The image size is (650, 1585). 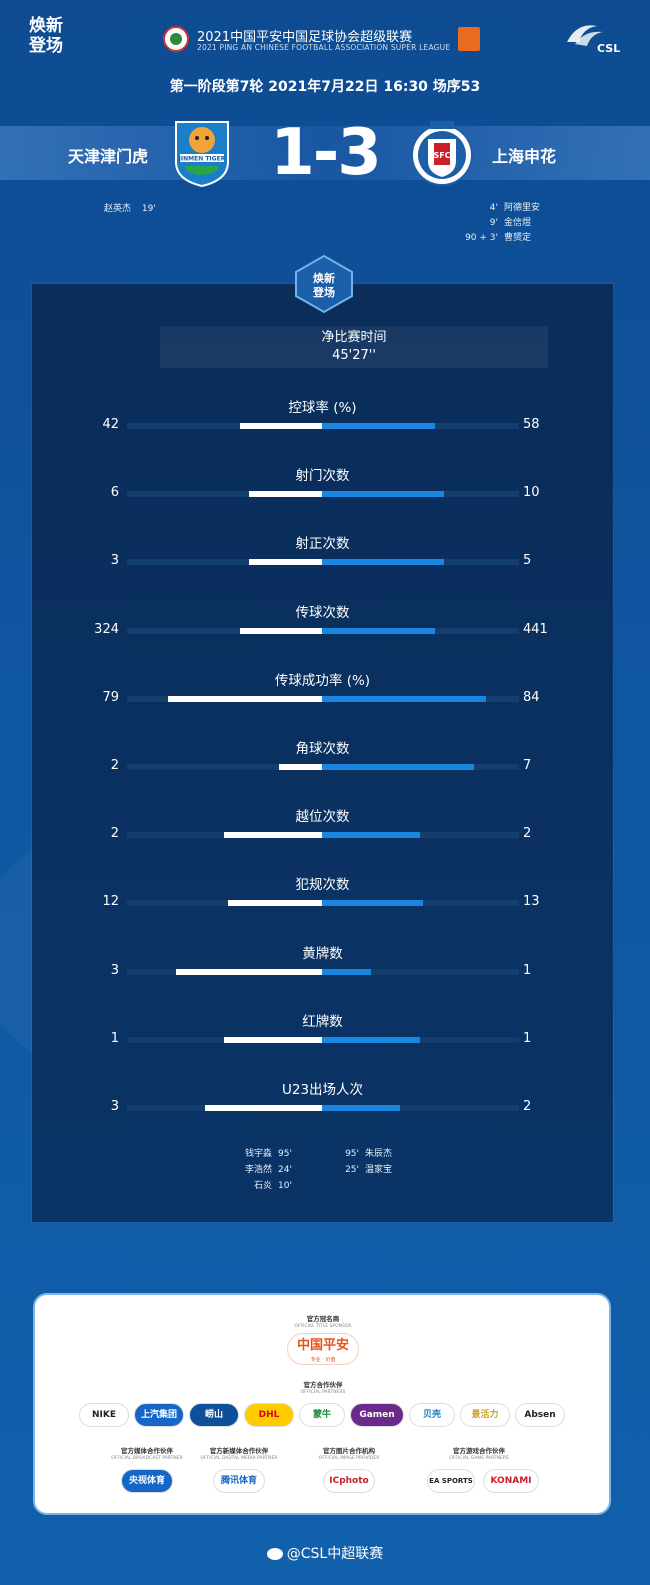 I want to click on stat-label: 传球成功率 (%), so click(x=322, y=680).